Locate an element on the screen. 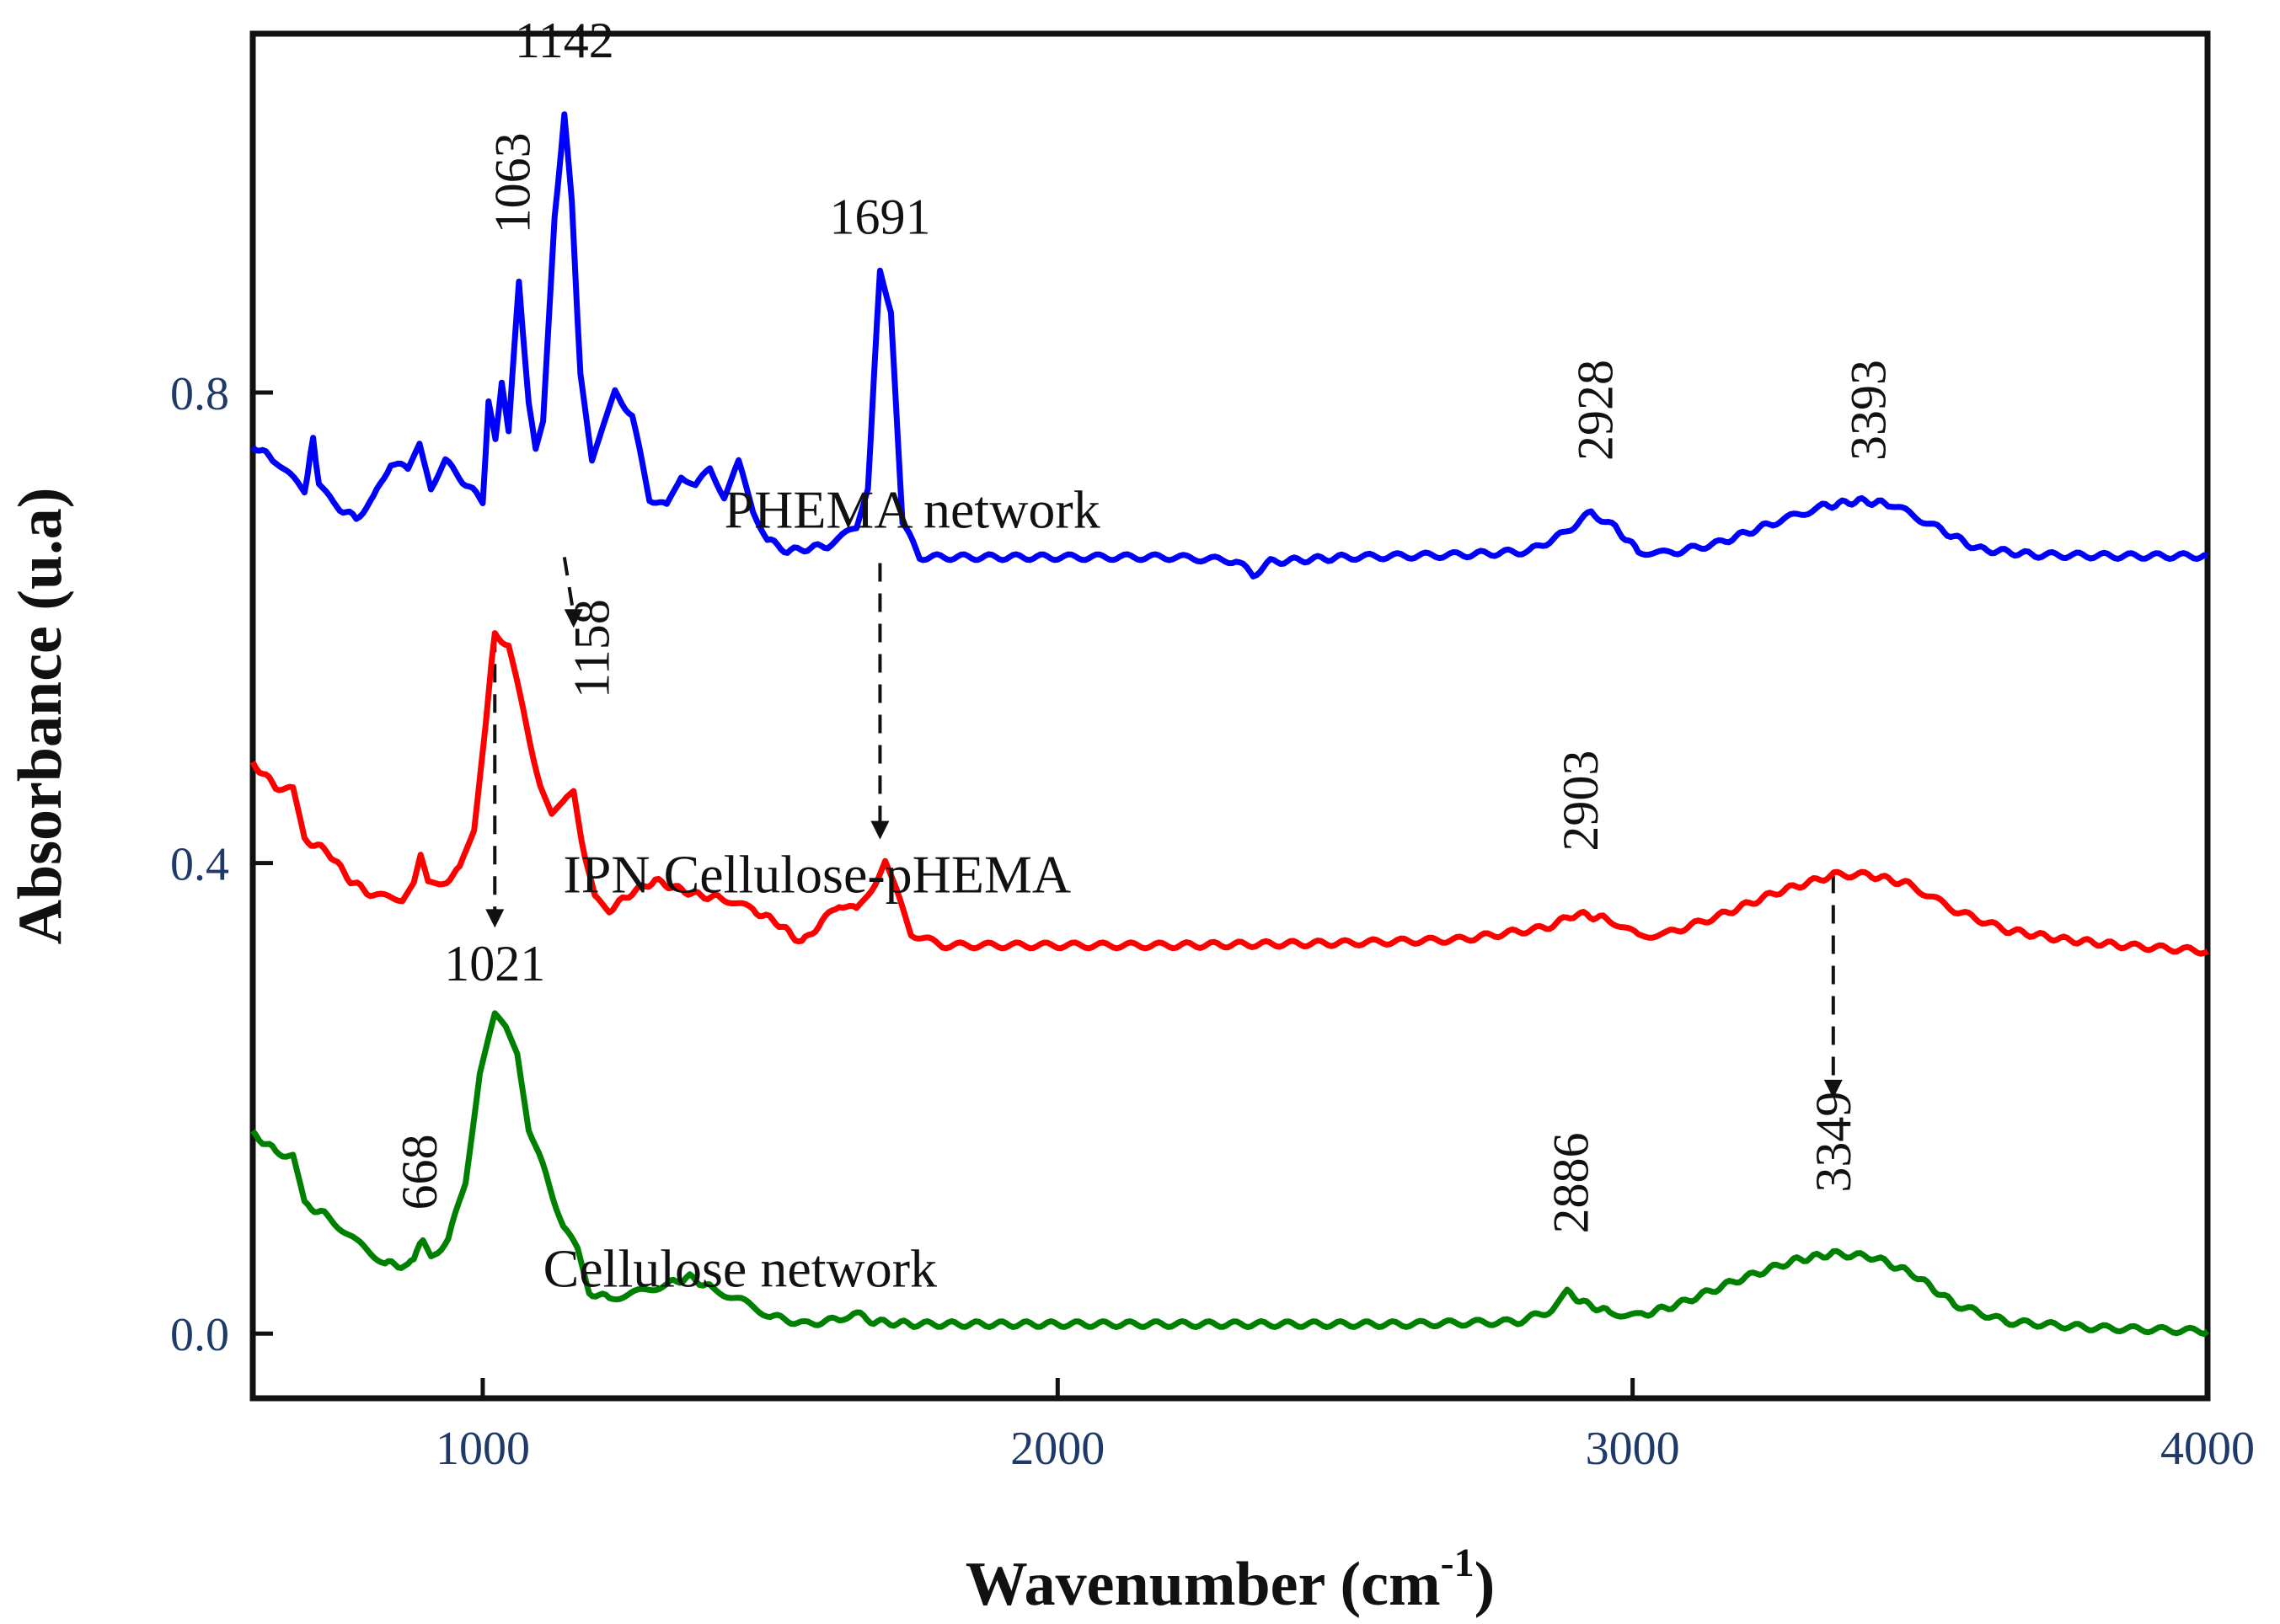 The height and width of the screenshot is (1624, 2280). peak-annotation-1158: 1158 is located at coordinates (592, 648).